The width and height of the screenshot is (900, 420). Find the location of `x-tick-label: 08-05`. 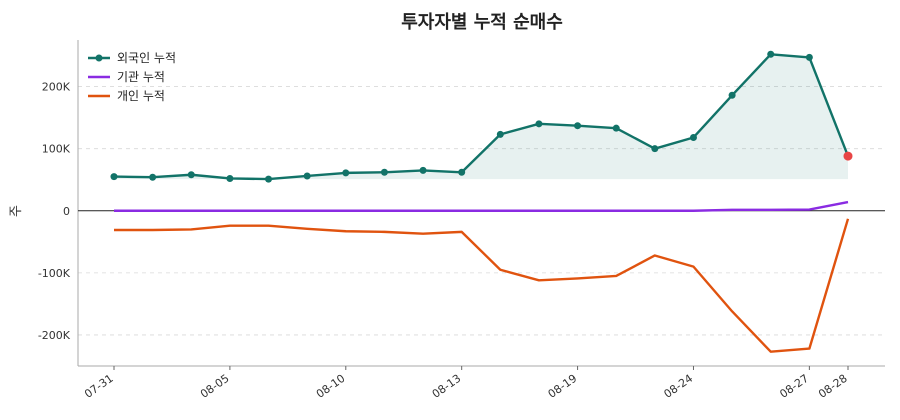

x-tick-label: 08-05 is located at coordinates (215, 386).